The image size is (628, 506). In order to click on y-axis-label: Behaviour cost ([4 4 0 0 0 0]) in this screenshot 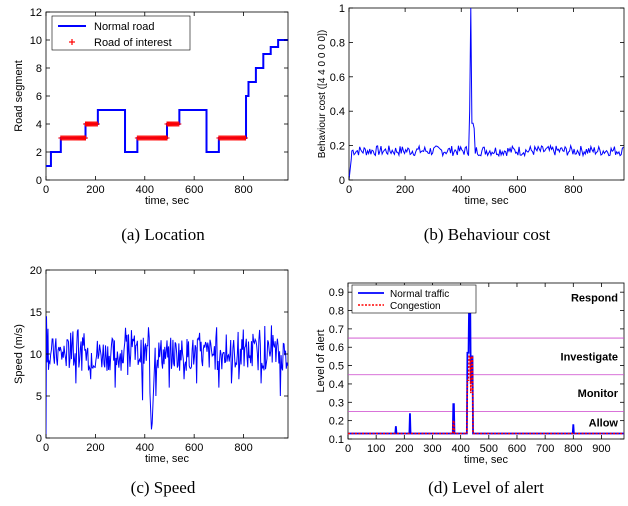, I will do `click(322, 94)`.